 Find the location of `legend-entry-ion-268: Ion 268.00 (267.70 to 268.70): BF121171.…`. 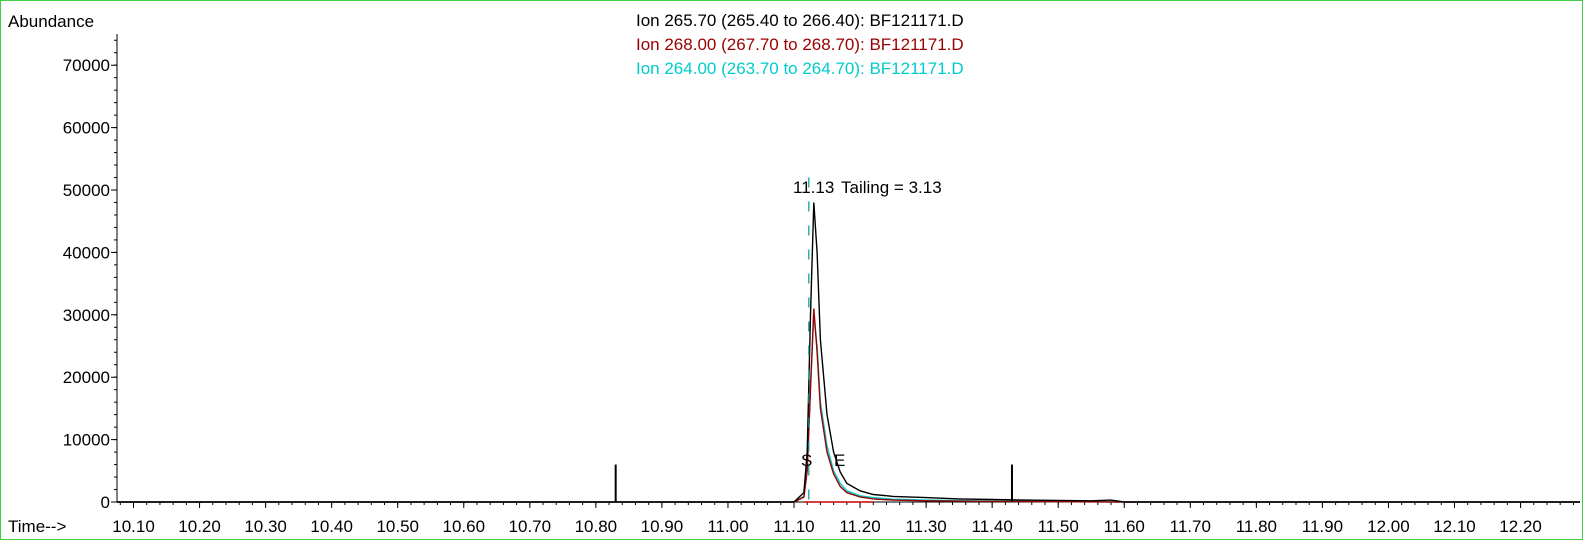

legend-entry-ion-268: Ion 268.00 (267.70 to 268.70): BF121171.… is located at coordinates (800, 44).